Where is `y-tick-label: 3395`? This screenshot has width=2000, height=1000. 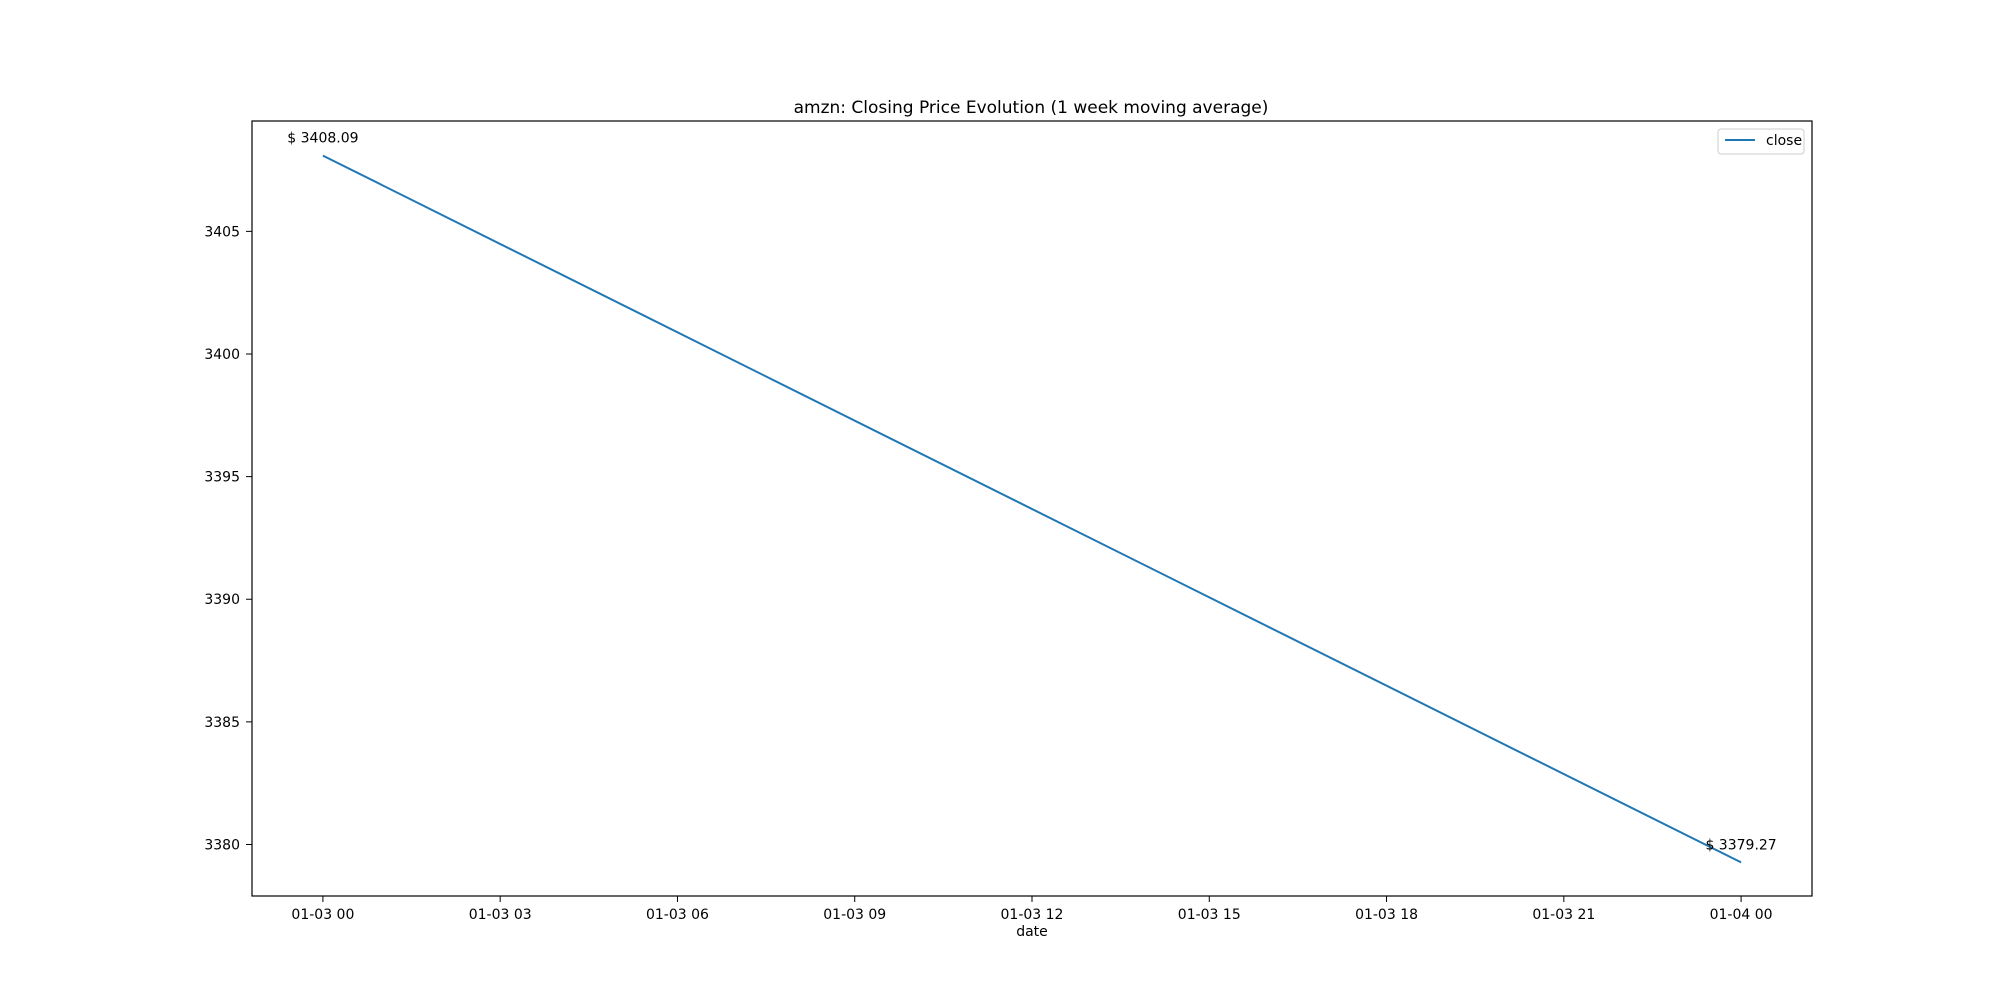
y-tick-label: 3395 is located at coordinates (222, 478).